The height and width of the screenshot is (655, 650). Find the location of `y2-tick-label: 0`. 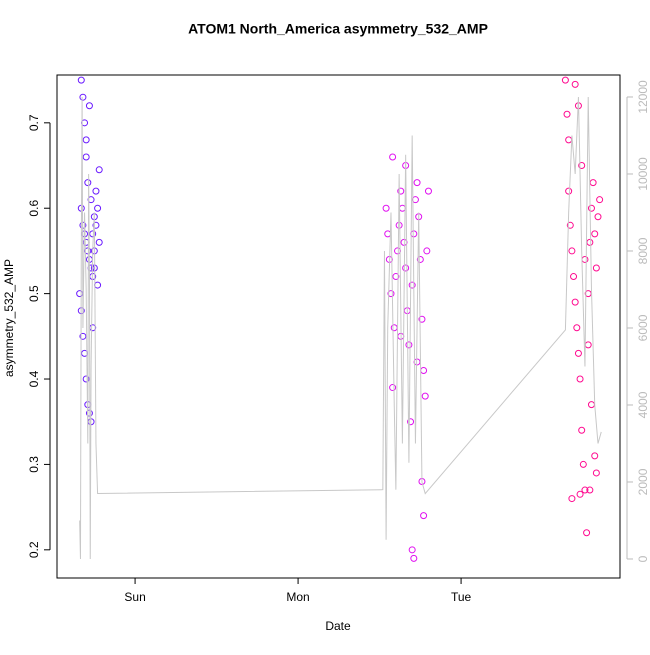

y2-tick-label: 0 is located at coordinates (643, 558).